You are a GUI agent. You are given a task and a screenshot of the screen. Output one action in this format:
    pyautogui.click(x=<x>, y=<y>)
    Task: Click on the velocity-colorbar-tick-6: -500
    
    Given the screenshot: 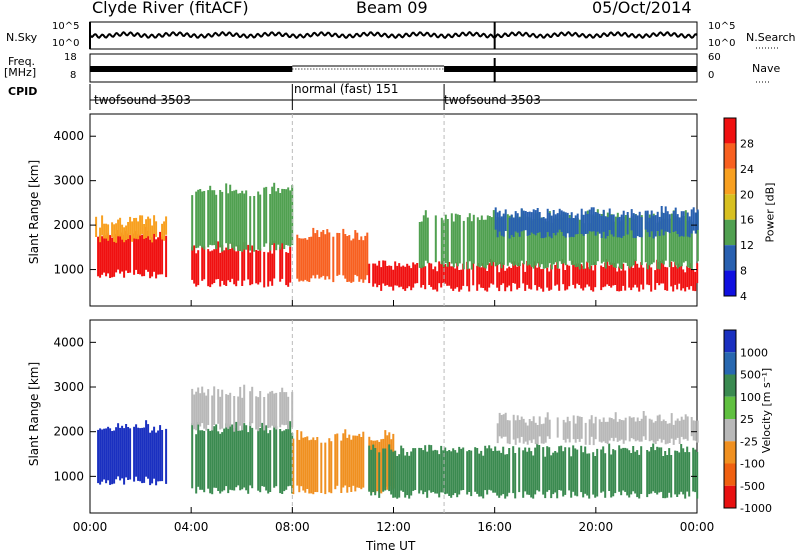 What is the action you would take?
    pyautogui.click(x=752, y=486)
    